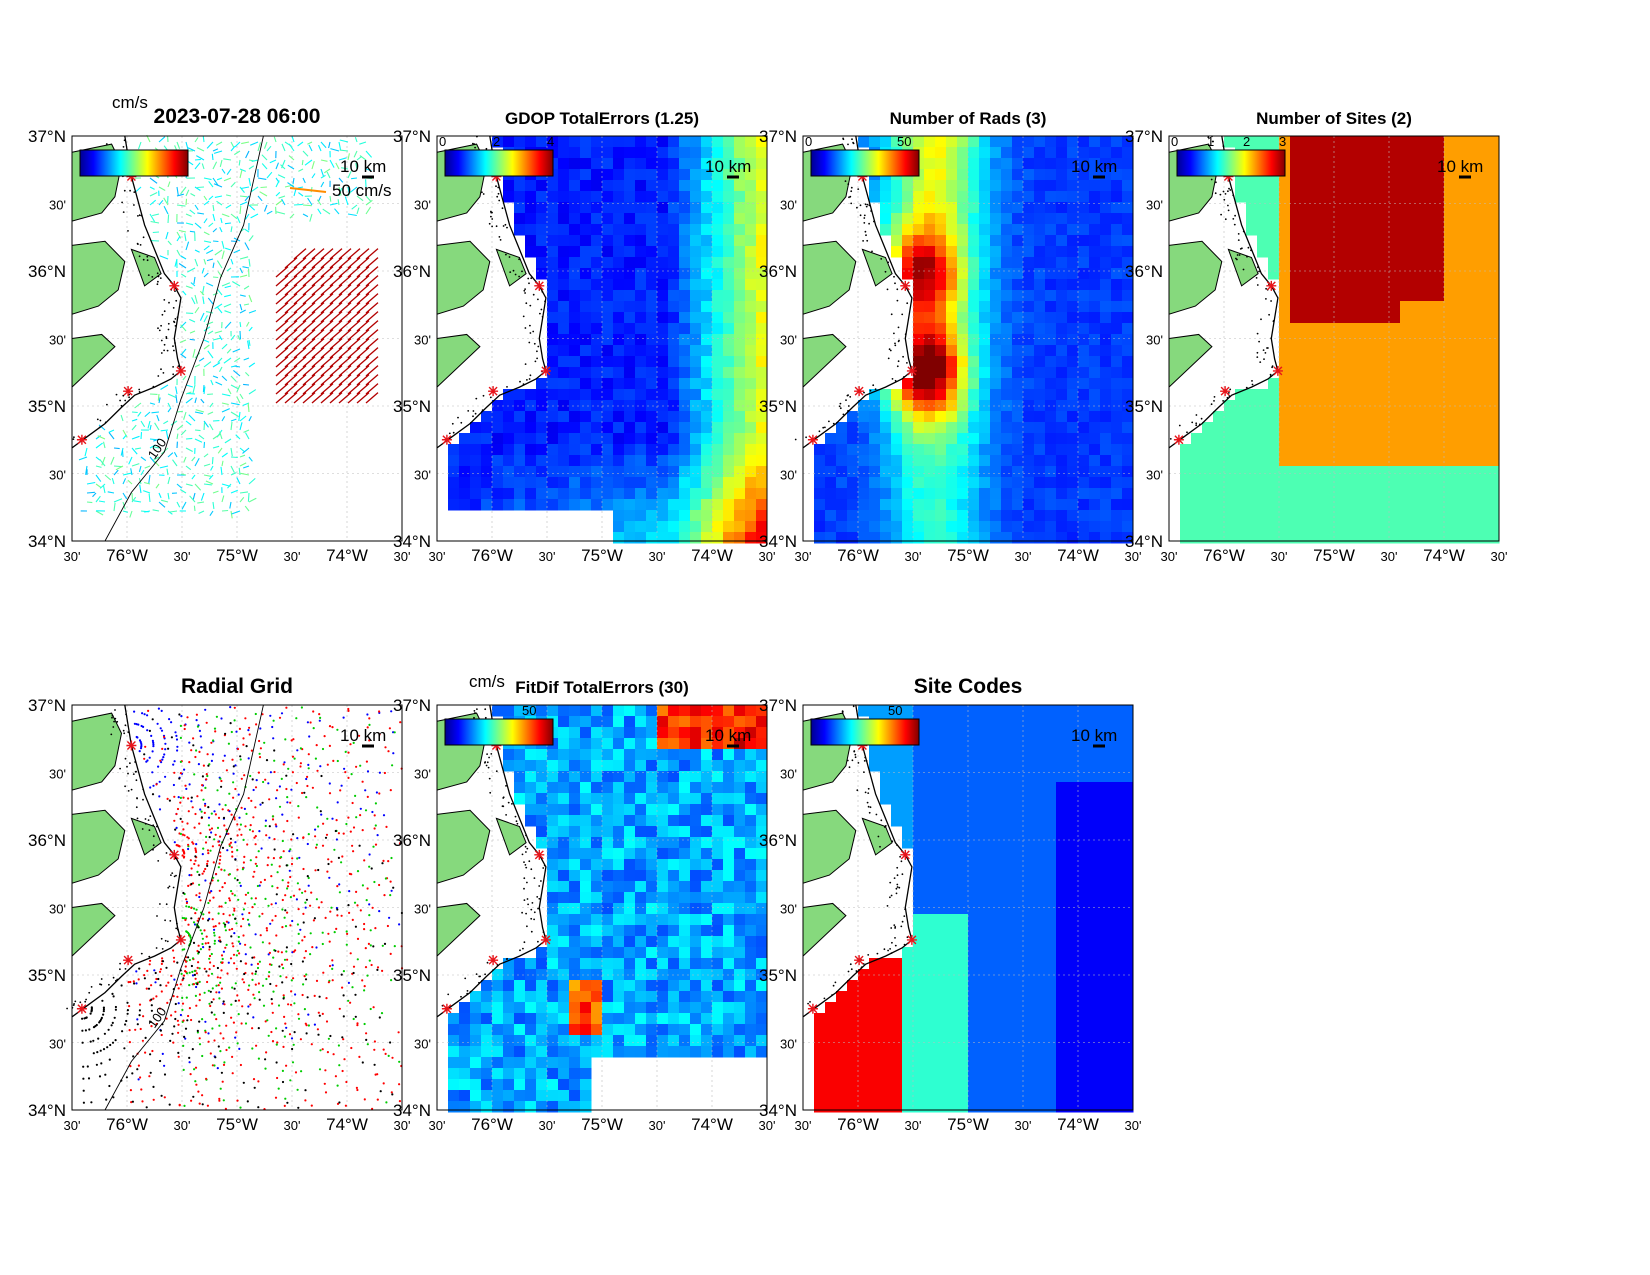 This screenshot has height=1275, width=1650. I want to click on colorbar-tick: 0, so click(1174, 141).